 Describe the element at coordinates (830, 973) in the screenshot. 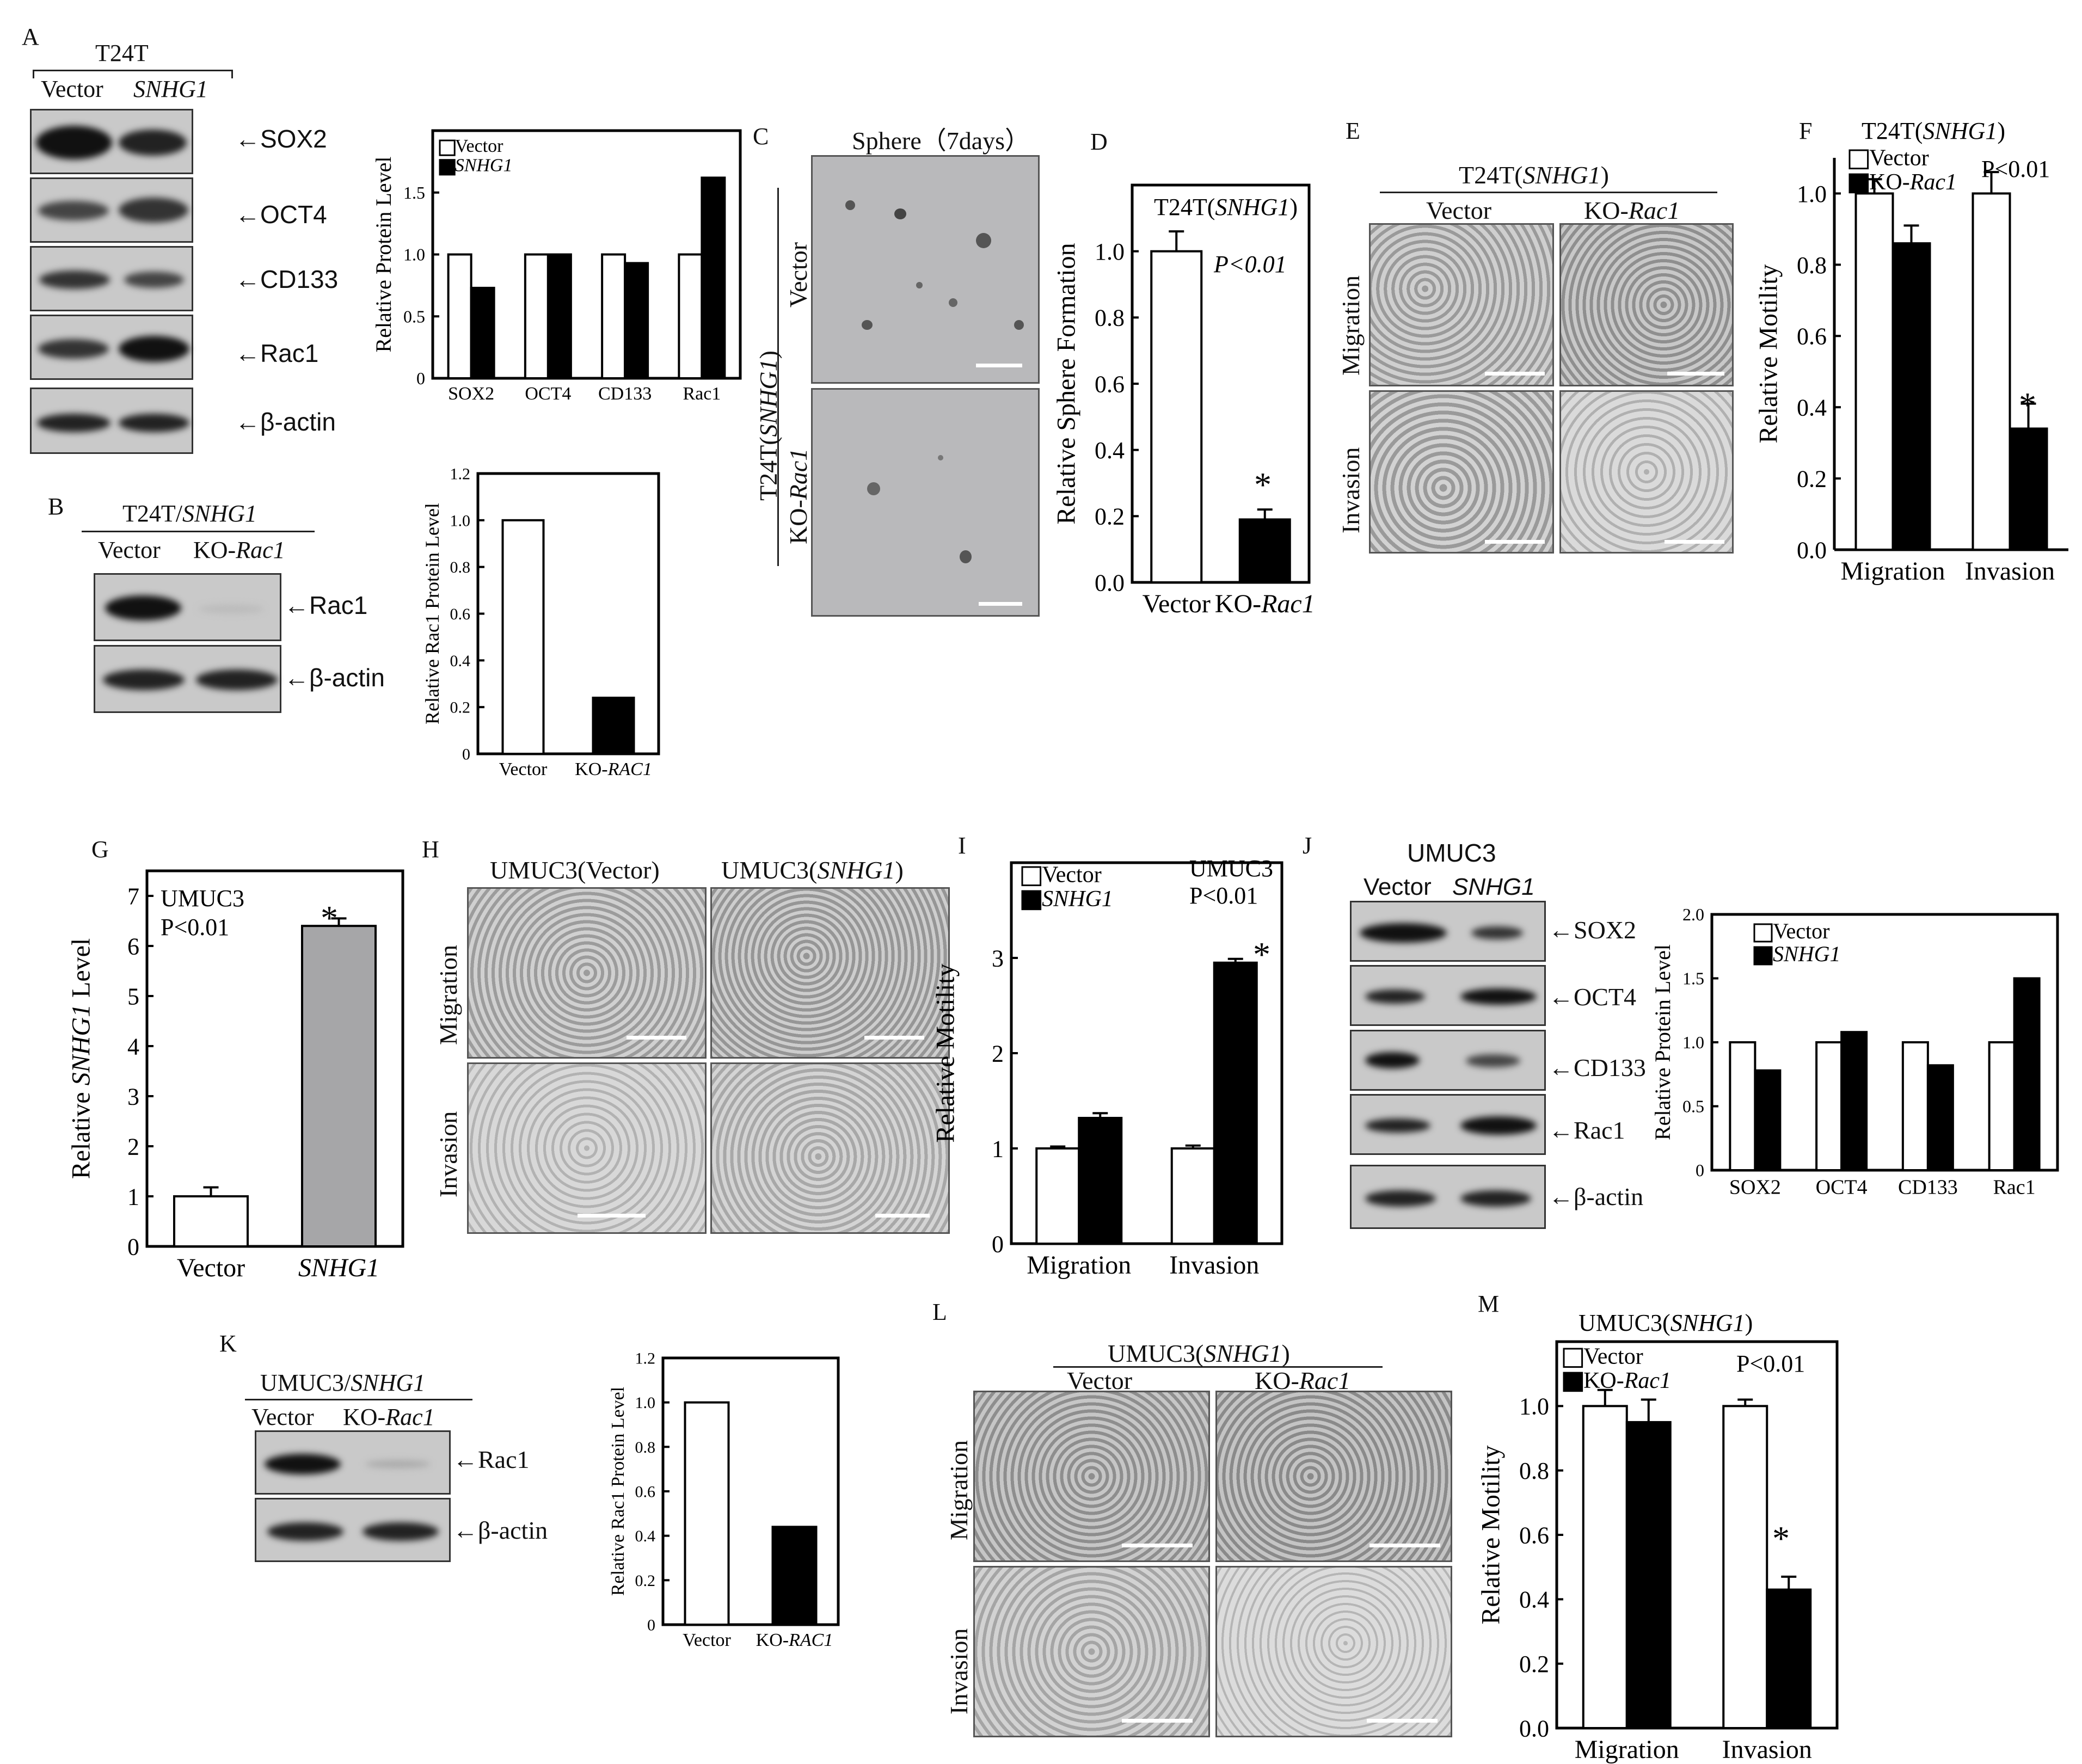

I see `h-image-migration-snhg1` at that location.